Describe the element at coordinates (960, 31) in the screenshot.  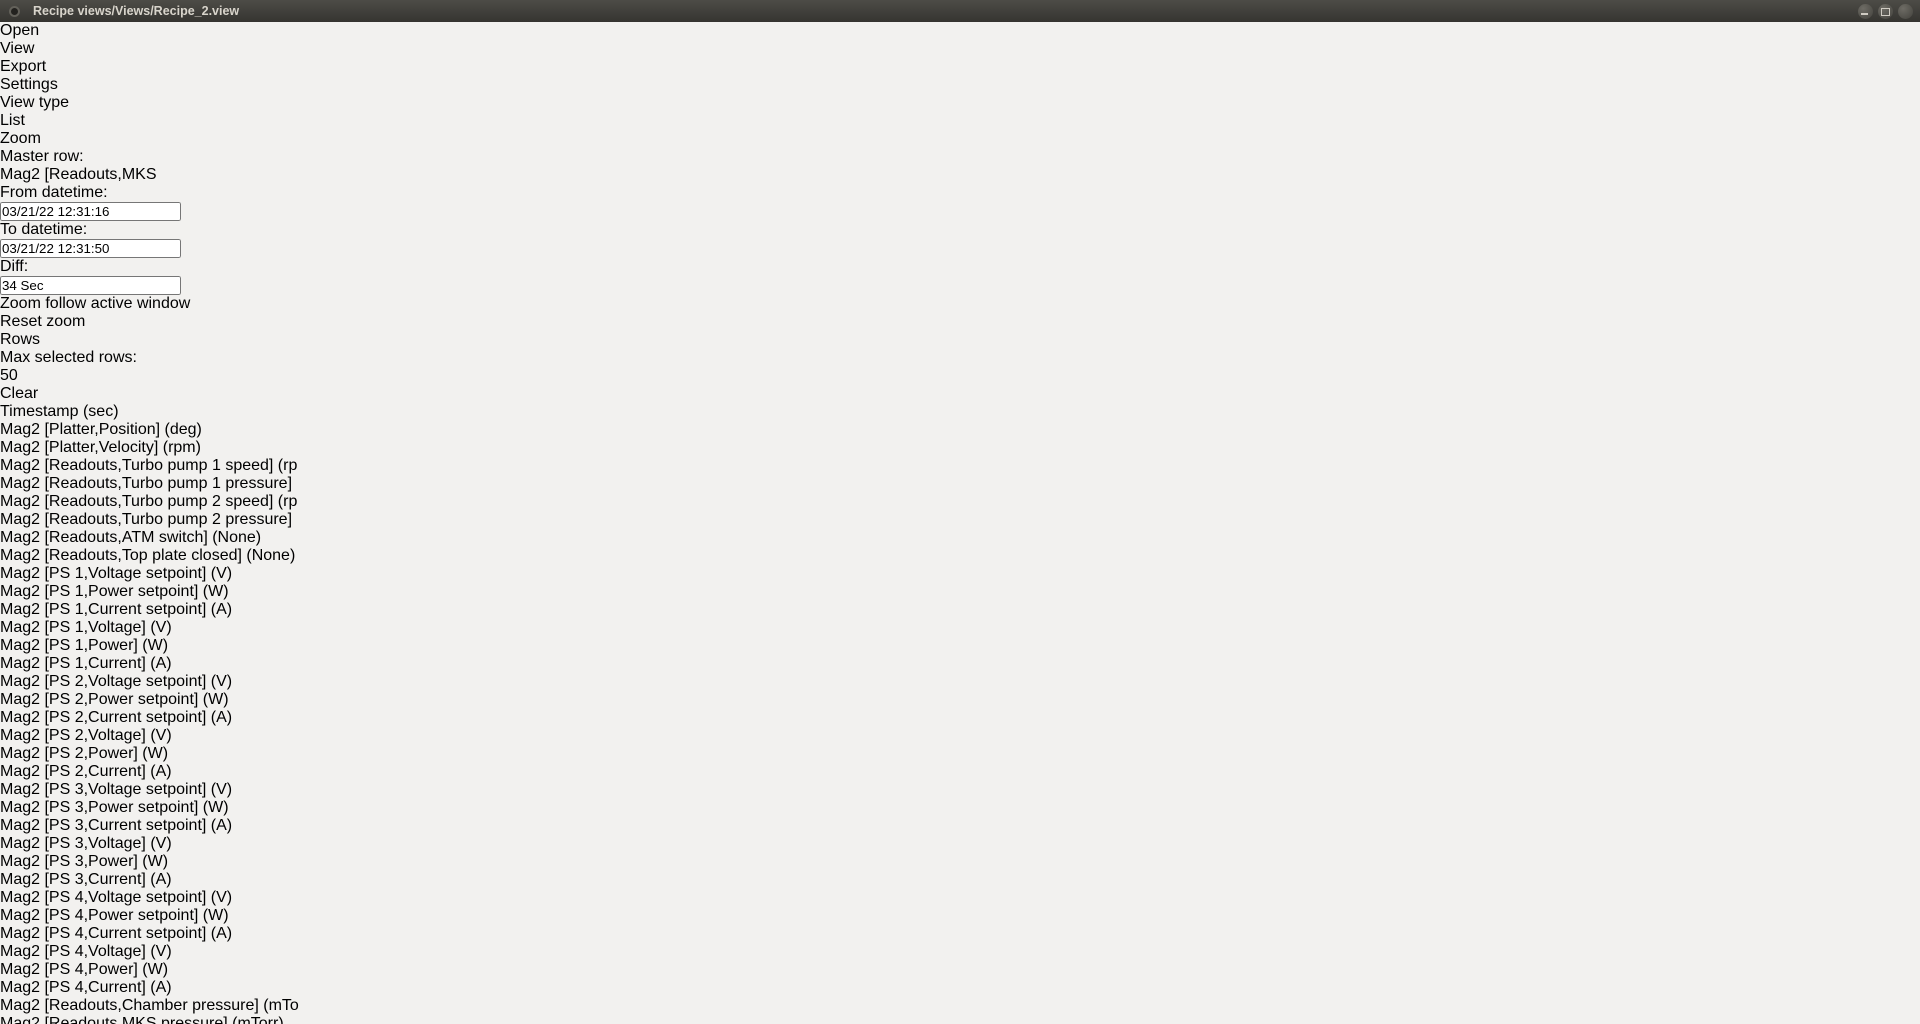
I see `menubar: Open` at that location.